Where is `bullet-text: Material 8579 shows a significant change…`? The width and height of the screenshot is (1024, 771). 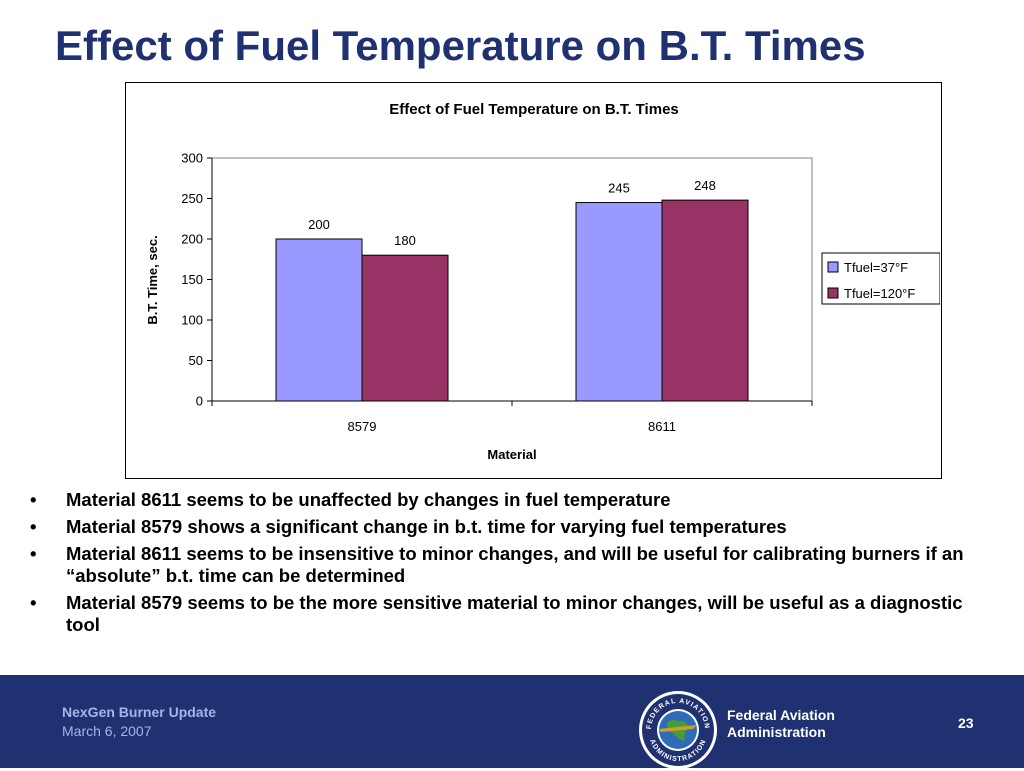
bullet-text: Material 8579 shows a significant change… is located at coordinates (426, 526).